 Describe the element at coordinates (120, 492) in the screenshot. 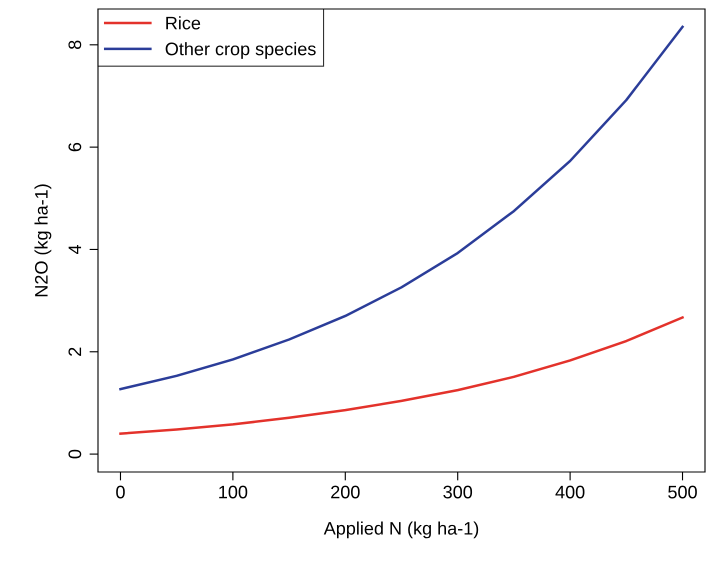

I see `x-tick-label: 0` at that location.